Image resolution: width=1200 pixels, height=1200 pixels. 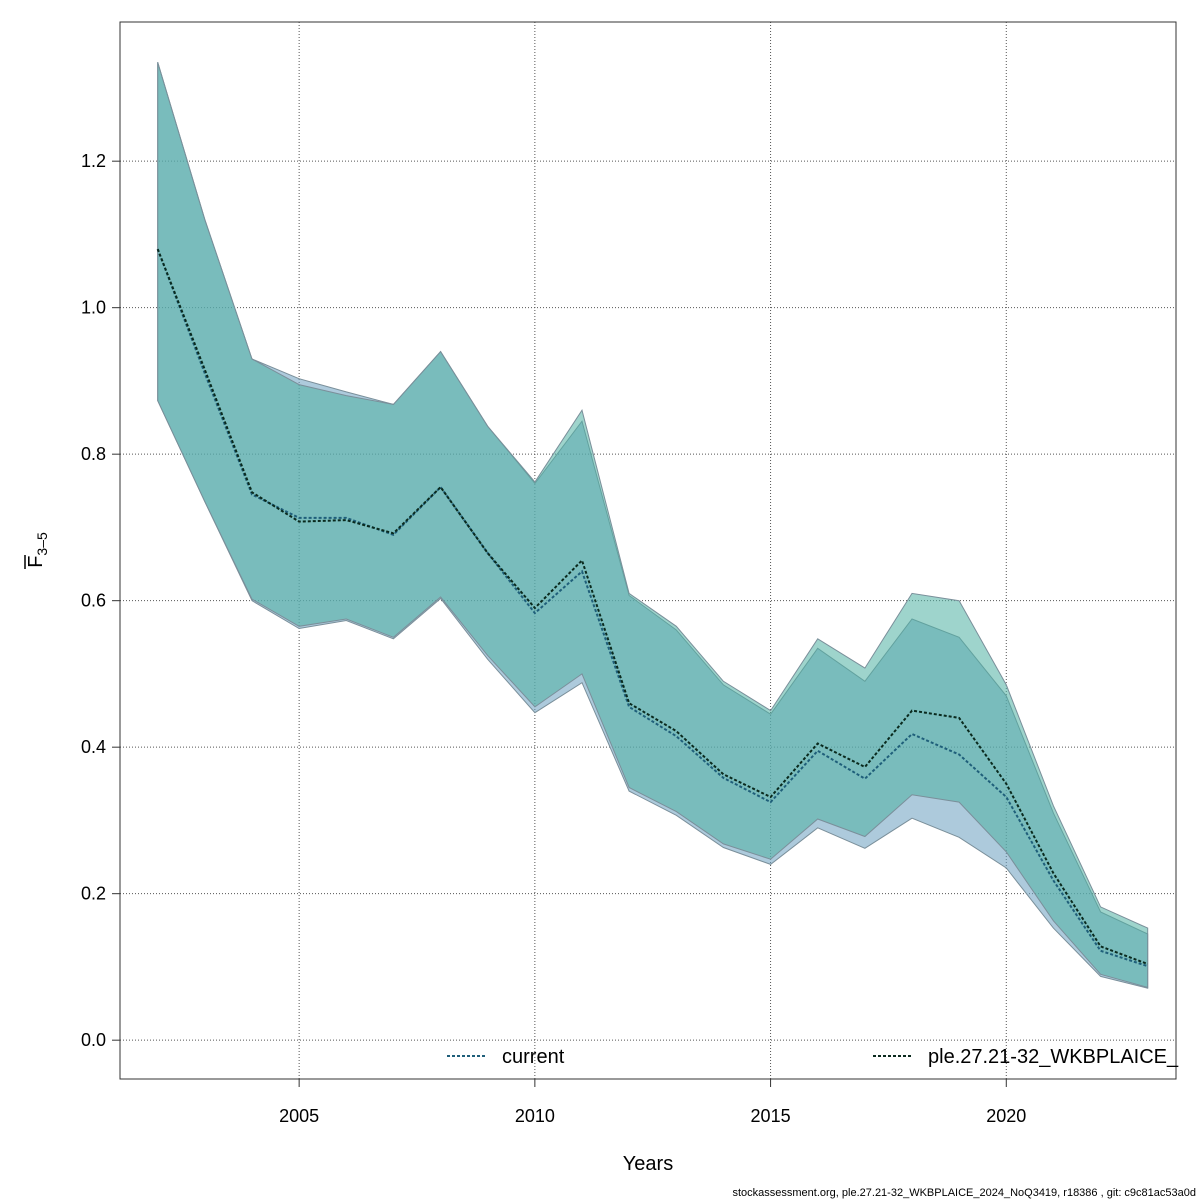 I want to click on svg-text: F3–5, so click(x=37, y=550).